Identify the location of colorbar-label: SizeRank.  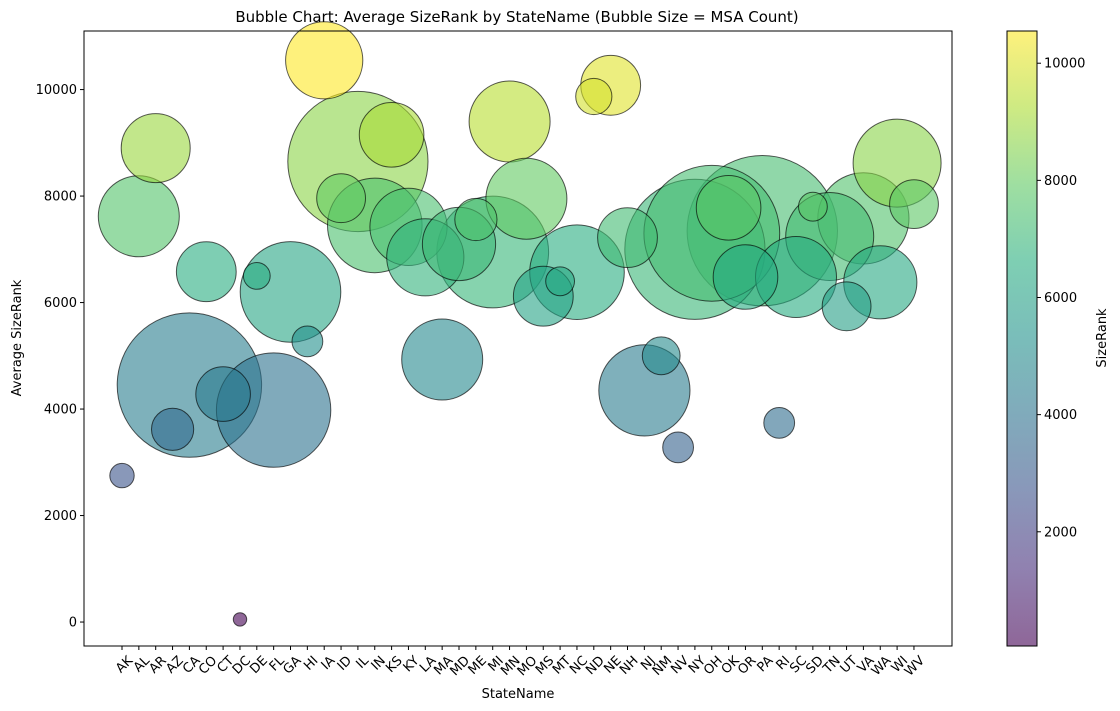
(1102, 338).